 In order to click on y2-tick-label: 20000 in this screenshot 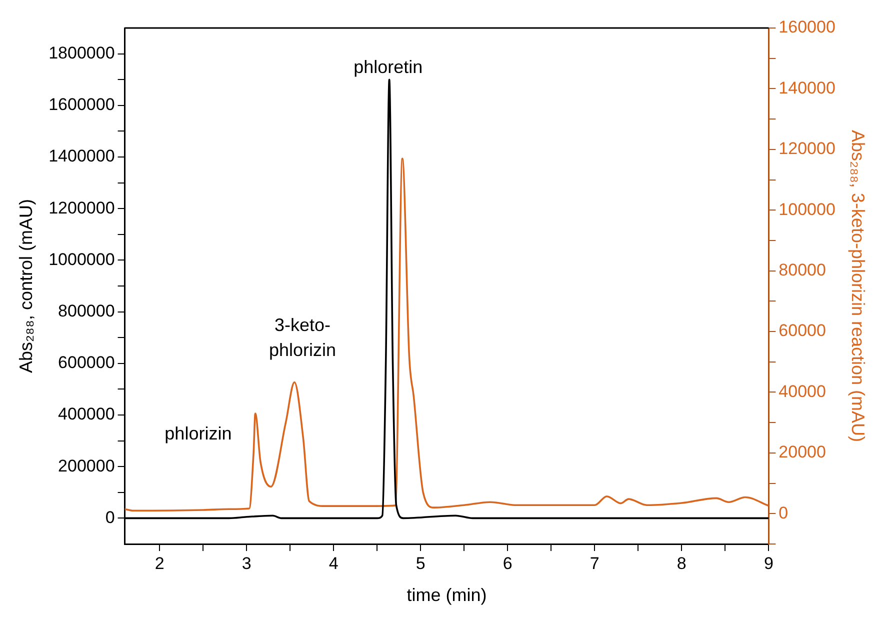, I will do `click(802, 452)`.